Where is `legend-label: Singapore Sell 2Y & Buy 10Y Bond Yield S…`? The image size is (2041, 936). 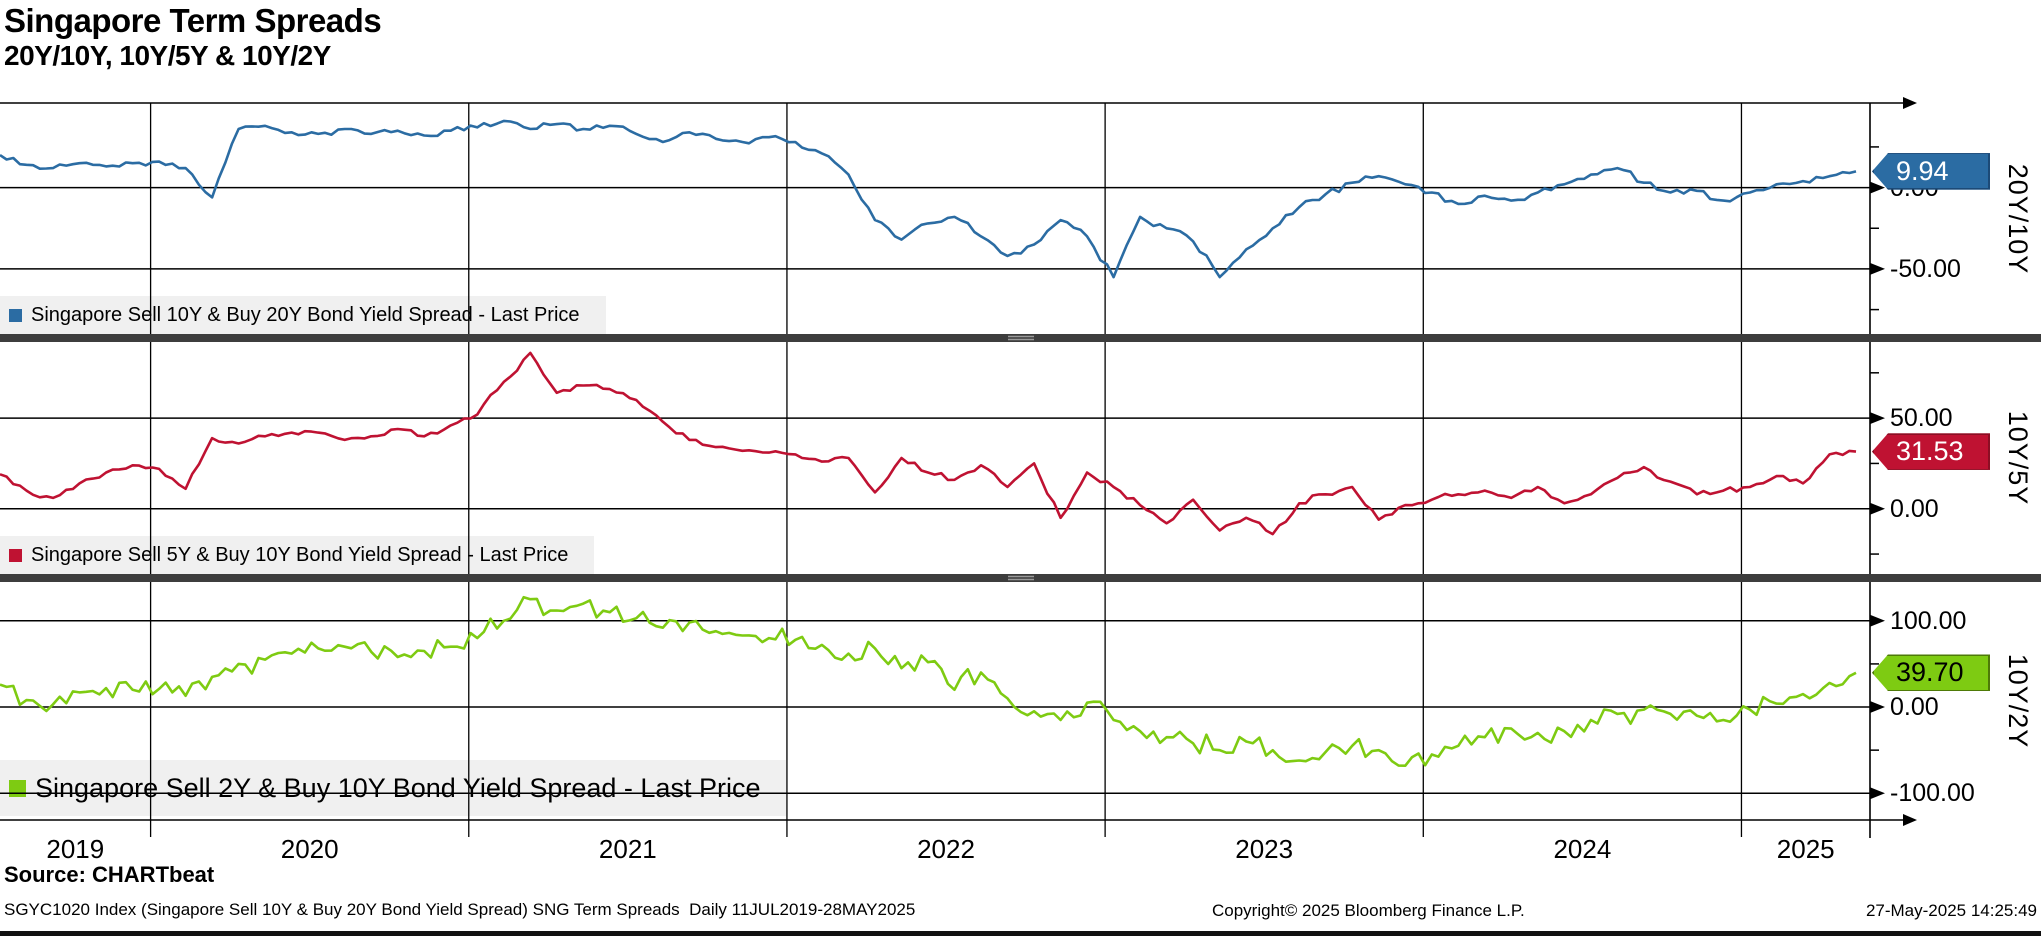 legend-label: Singapore Sell 2Y & Buy 10Y Bond Yield S… is located at coordinates (398, 787).